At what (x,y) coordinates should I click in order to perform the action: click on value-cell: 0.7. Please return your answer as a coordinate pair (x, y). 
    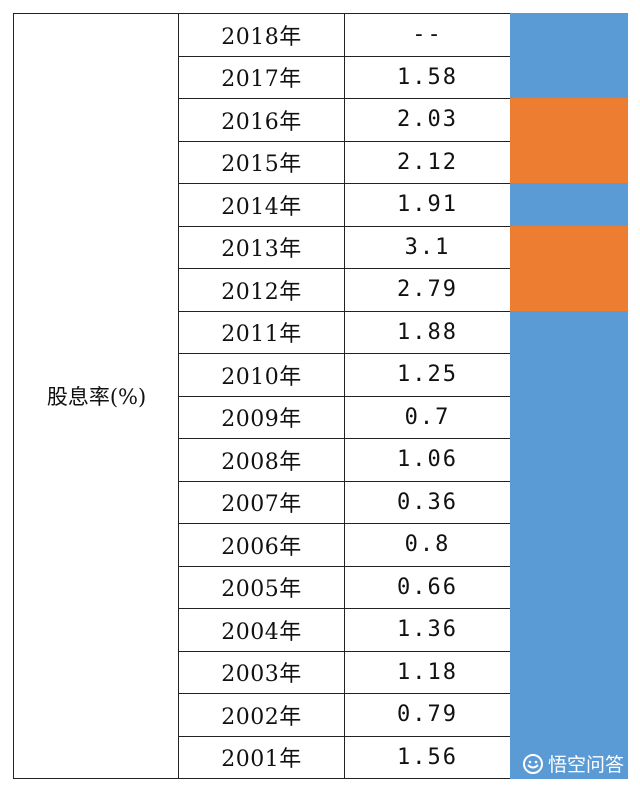
    Looking at the image, I should click on (427, 417).